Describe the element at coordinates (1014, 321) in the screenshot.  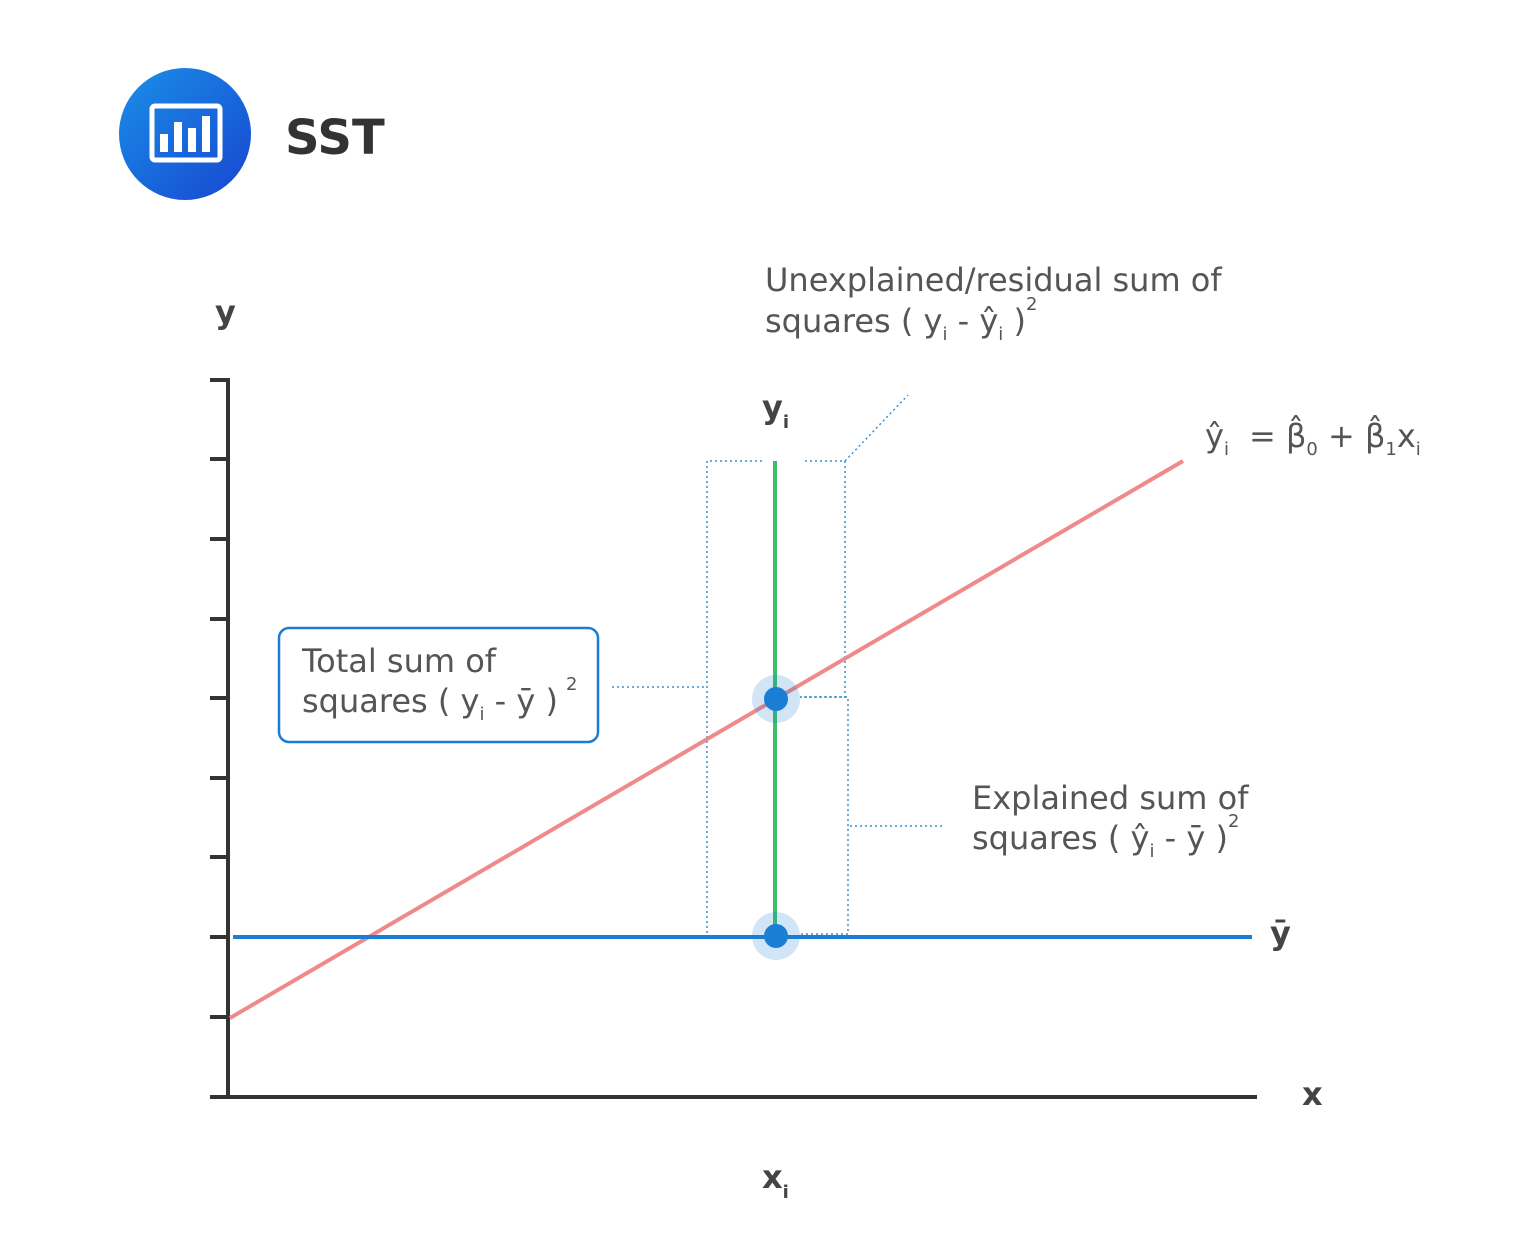
I see `text-part: )` at that location.